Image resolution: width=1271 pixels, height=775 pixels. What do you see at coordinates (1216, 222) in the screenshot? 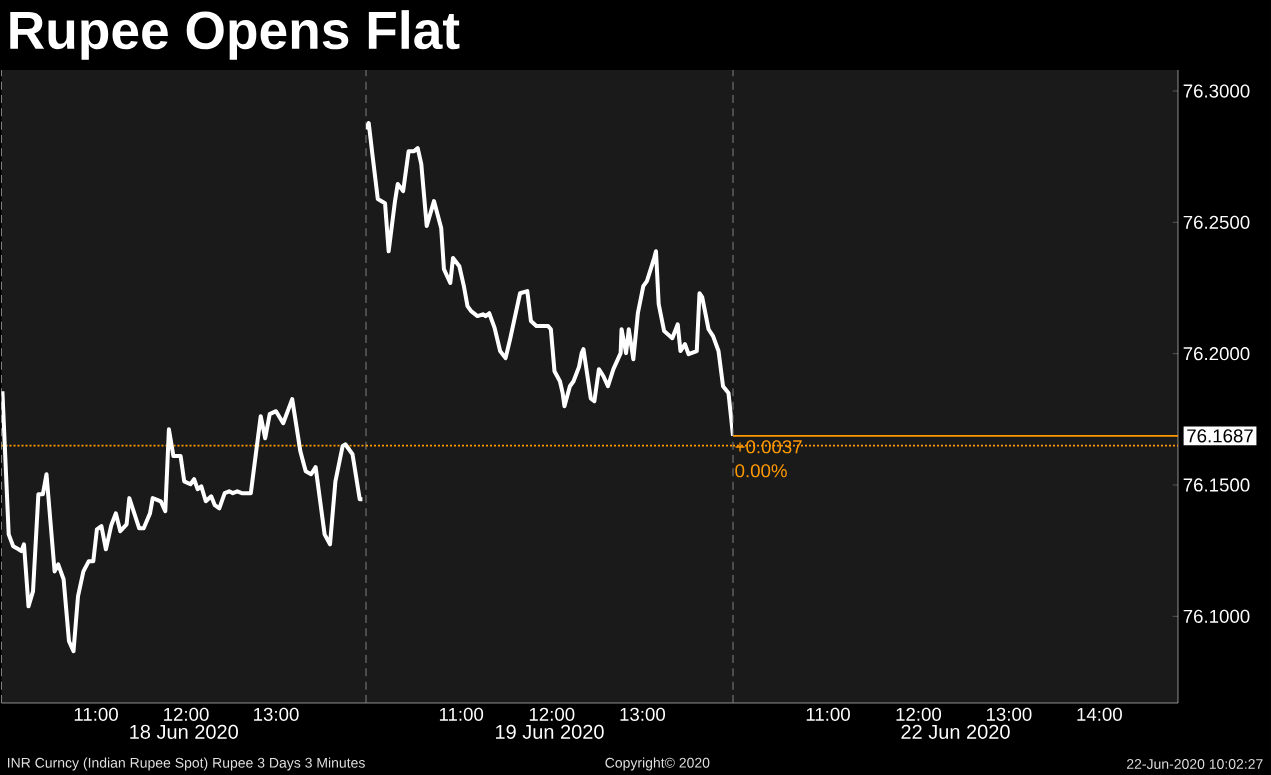
I see `y-tick-label: 76.2500` at bounding box center [1216, 222].